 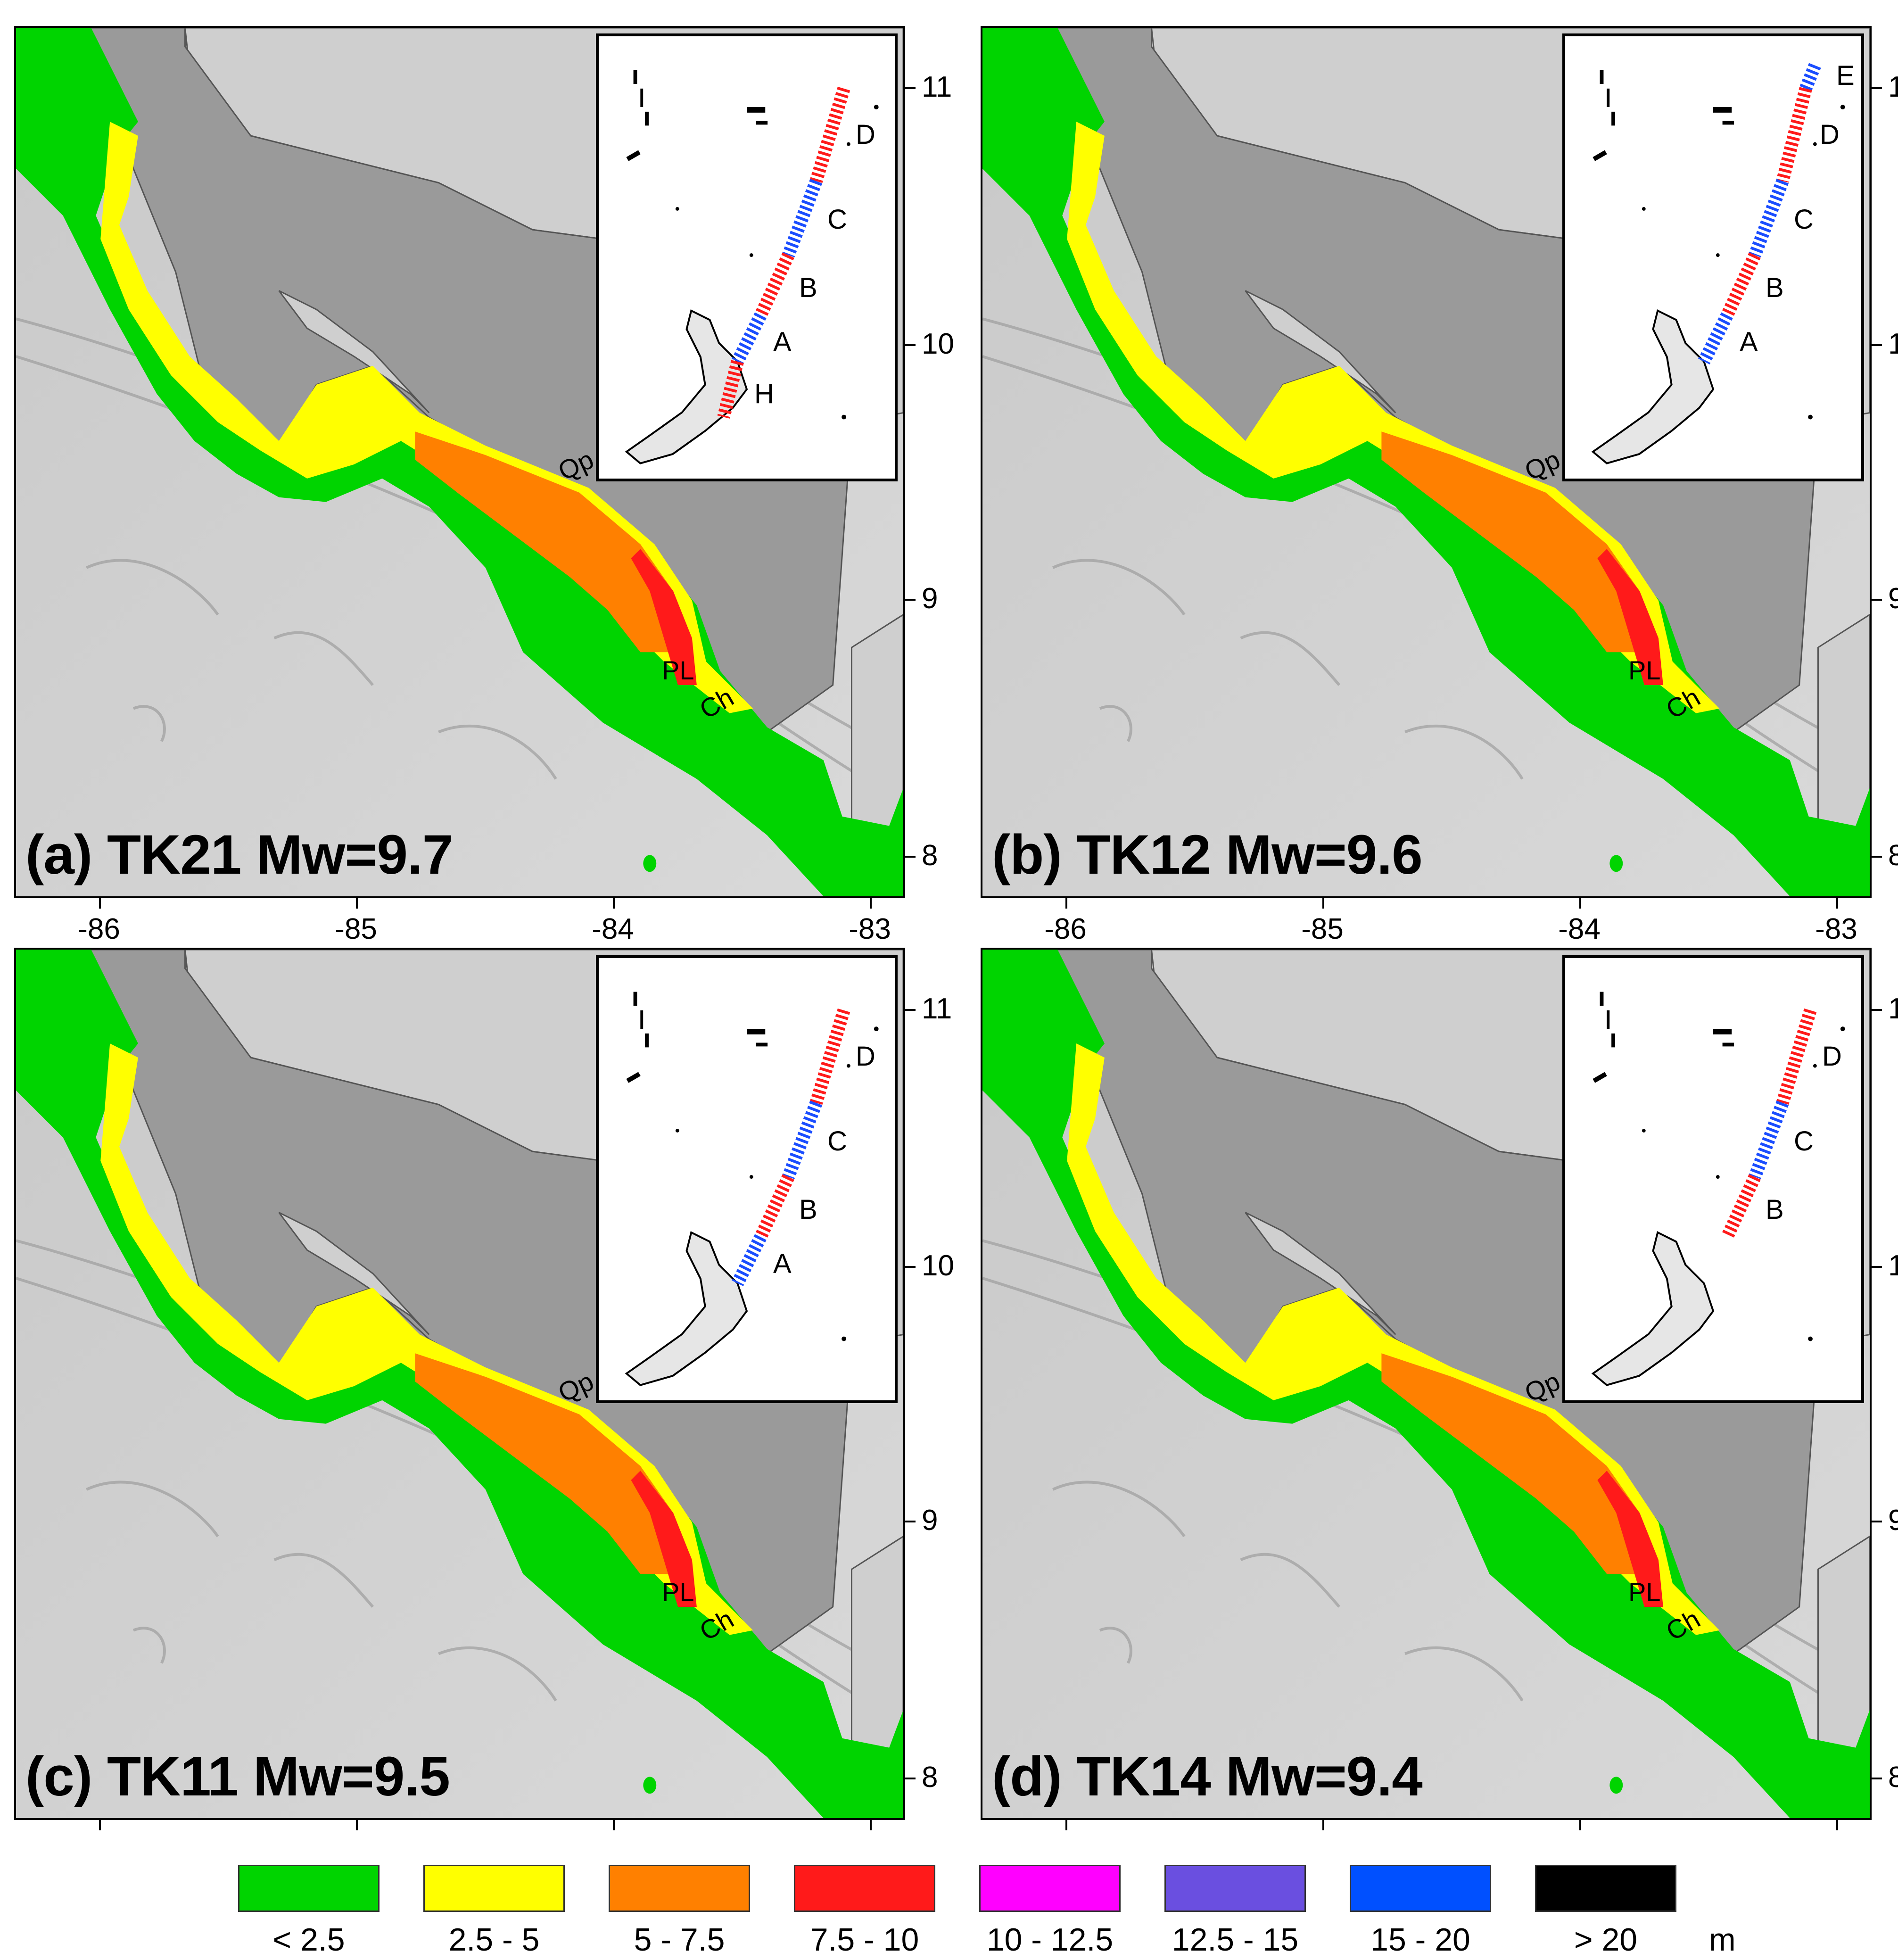 I want to click on segment-label-e: E, so click(x=1845, y=75).